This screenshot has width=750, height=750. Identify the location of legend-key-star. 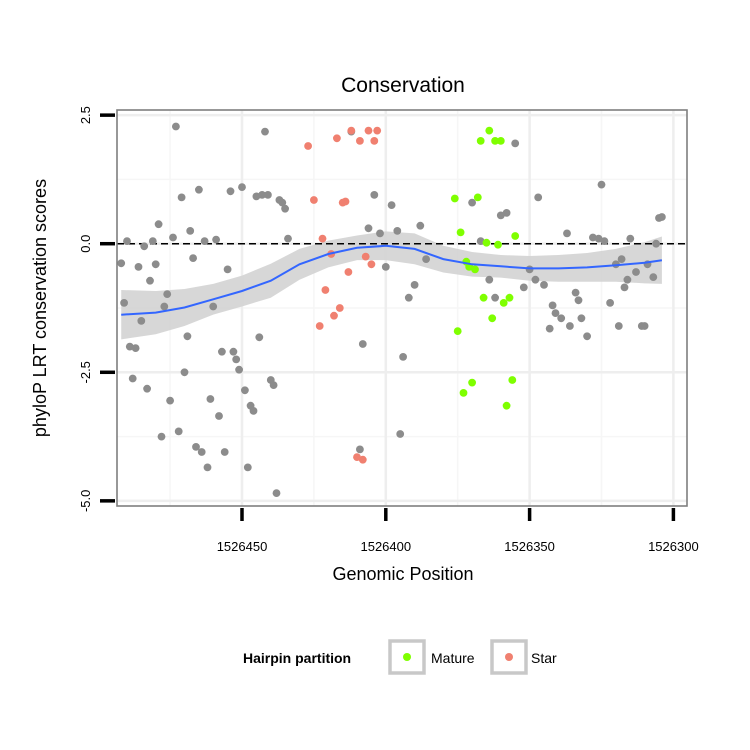
(509, 657).